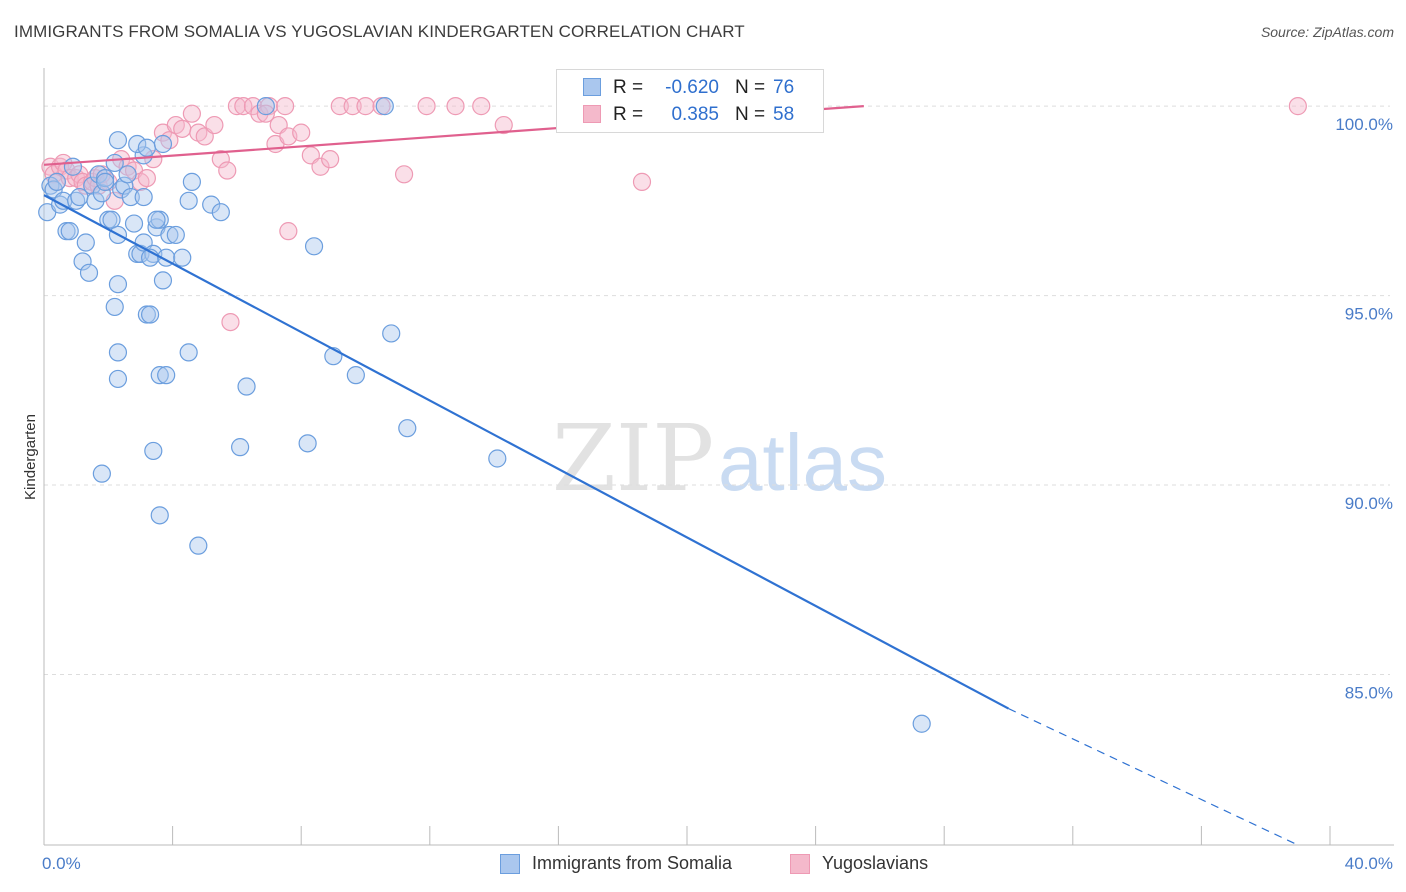 This screenshot has height=892, width=1406. What do you see at coordinates (1153, 777) in the screenshot?
I see `somalia-trend-extension` at bounding box center [1153, 777].